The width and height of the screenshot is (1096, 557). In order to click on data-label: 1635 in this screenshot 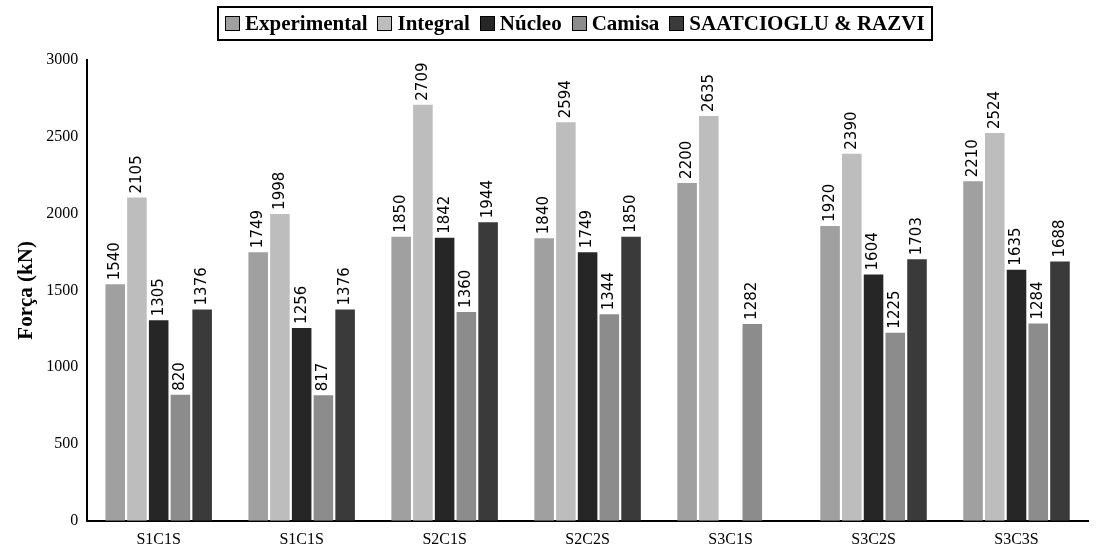, I will do `click(1015, 246)`.